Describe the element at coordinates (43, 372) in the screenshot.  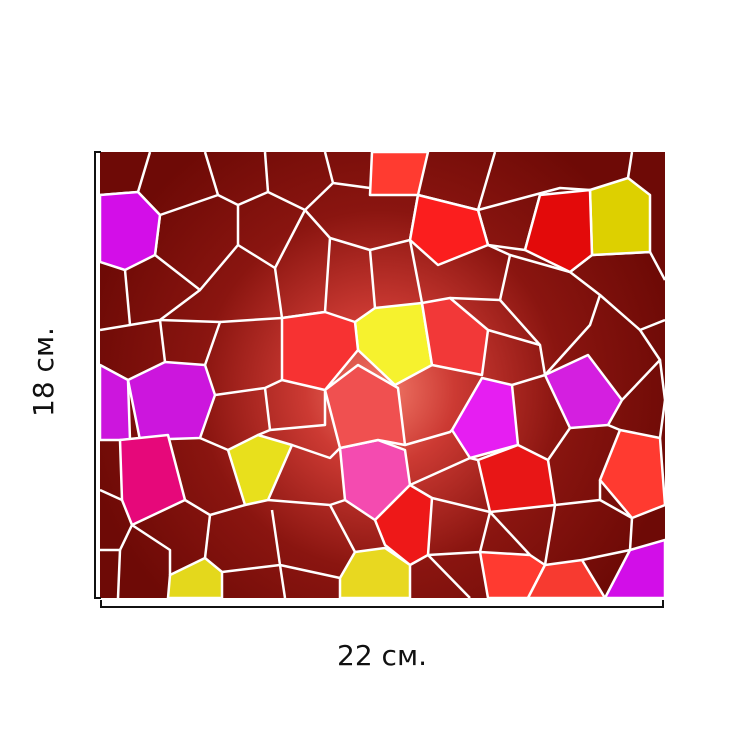
I see `height-label: 18 см.` at that location.